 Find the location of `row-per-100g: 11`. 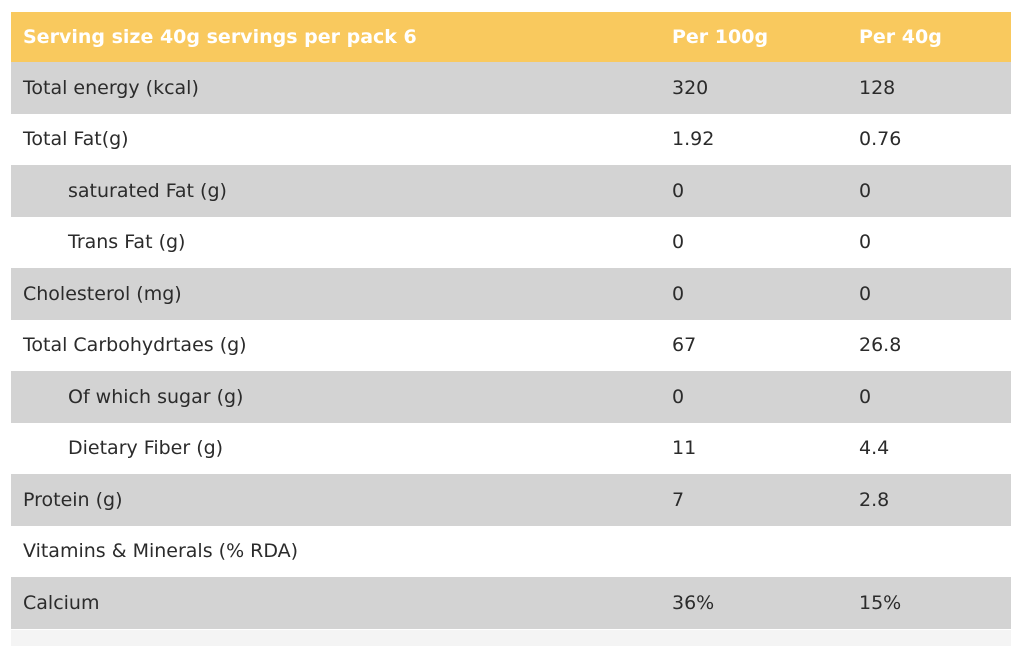

row-per-100g: 11 is located at coordinates (684, 448).